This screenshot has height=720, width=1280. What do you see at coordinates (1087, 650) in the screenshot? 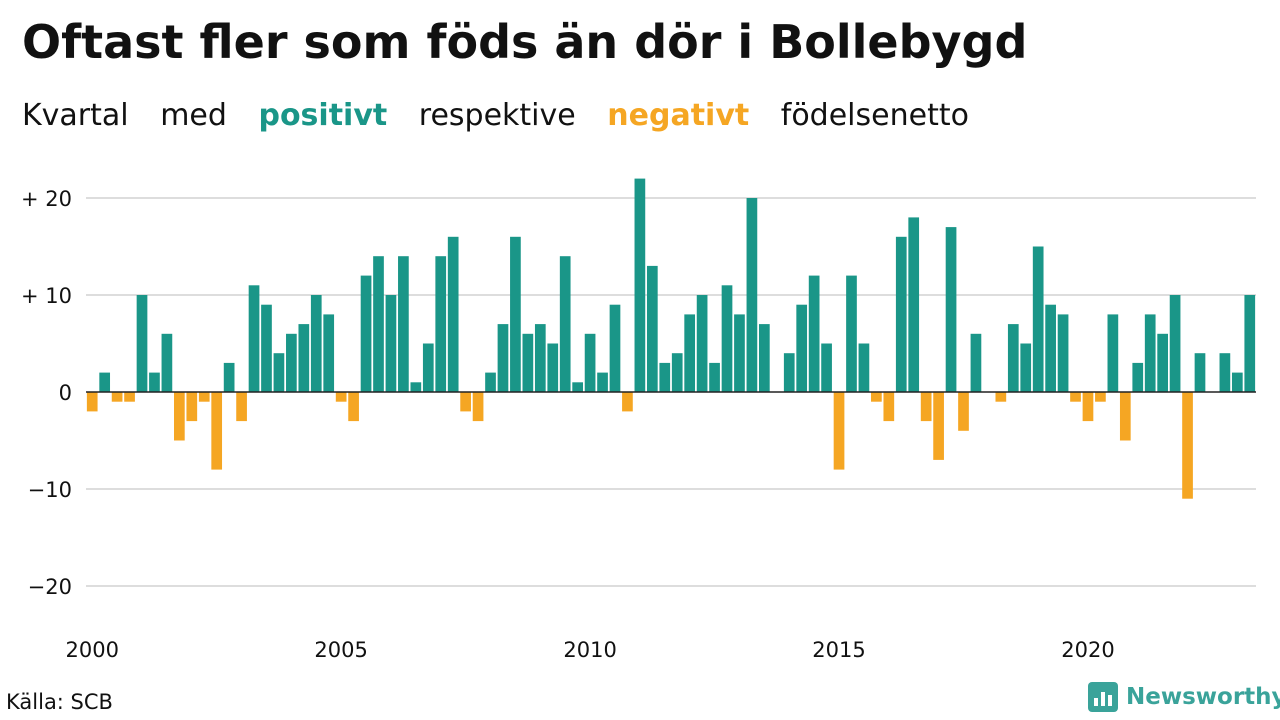
I see `x-tick-label: 2020` at bounding box center [1087, 650].